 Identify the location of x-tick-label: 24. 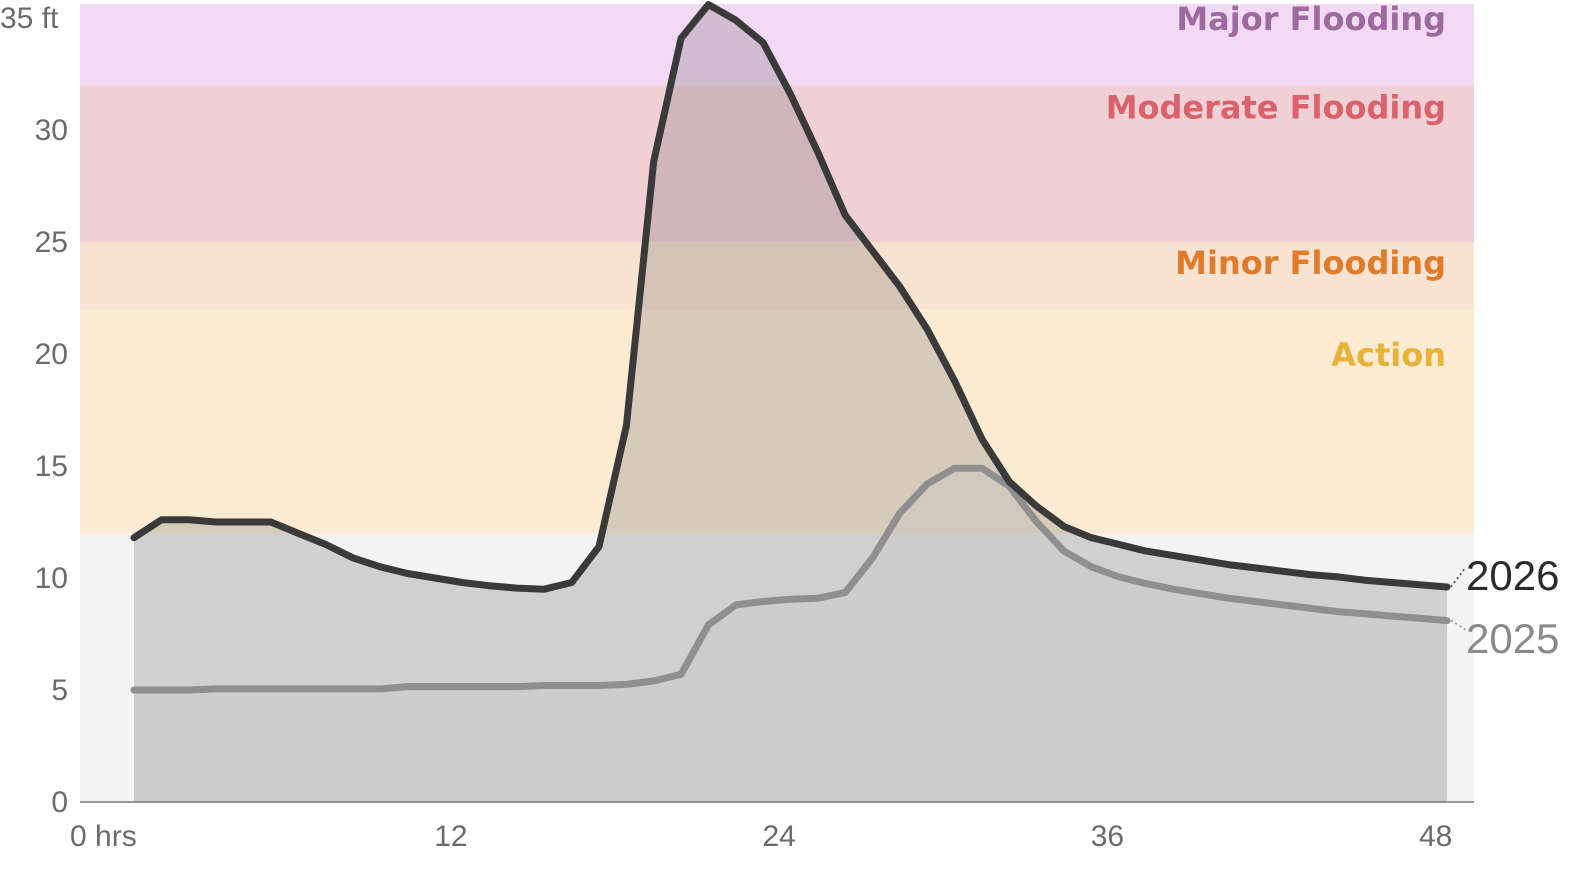
(779, 836).